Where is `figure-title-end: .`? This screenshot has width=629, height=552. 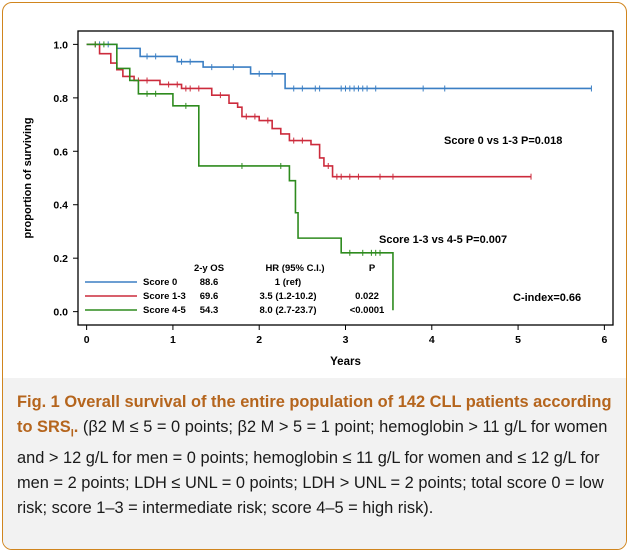
figure-title-end: . is located at coordinates (76, 427).